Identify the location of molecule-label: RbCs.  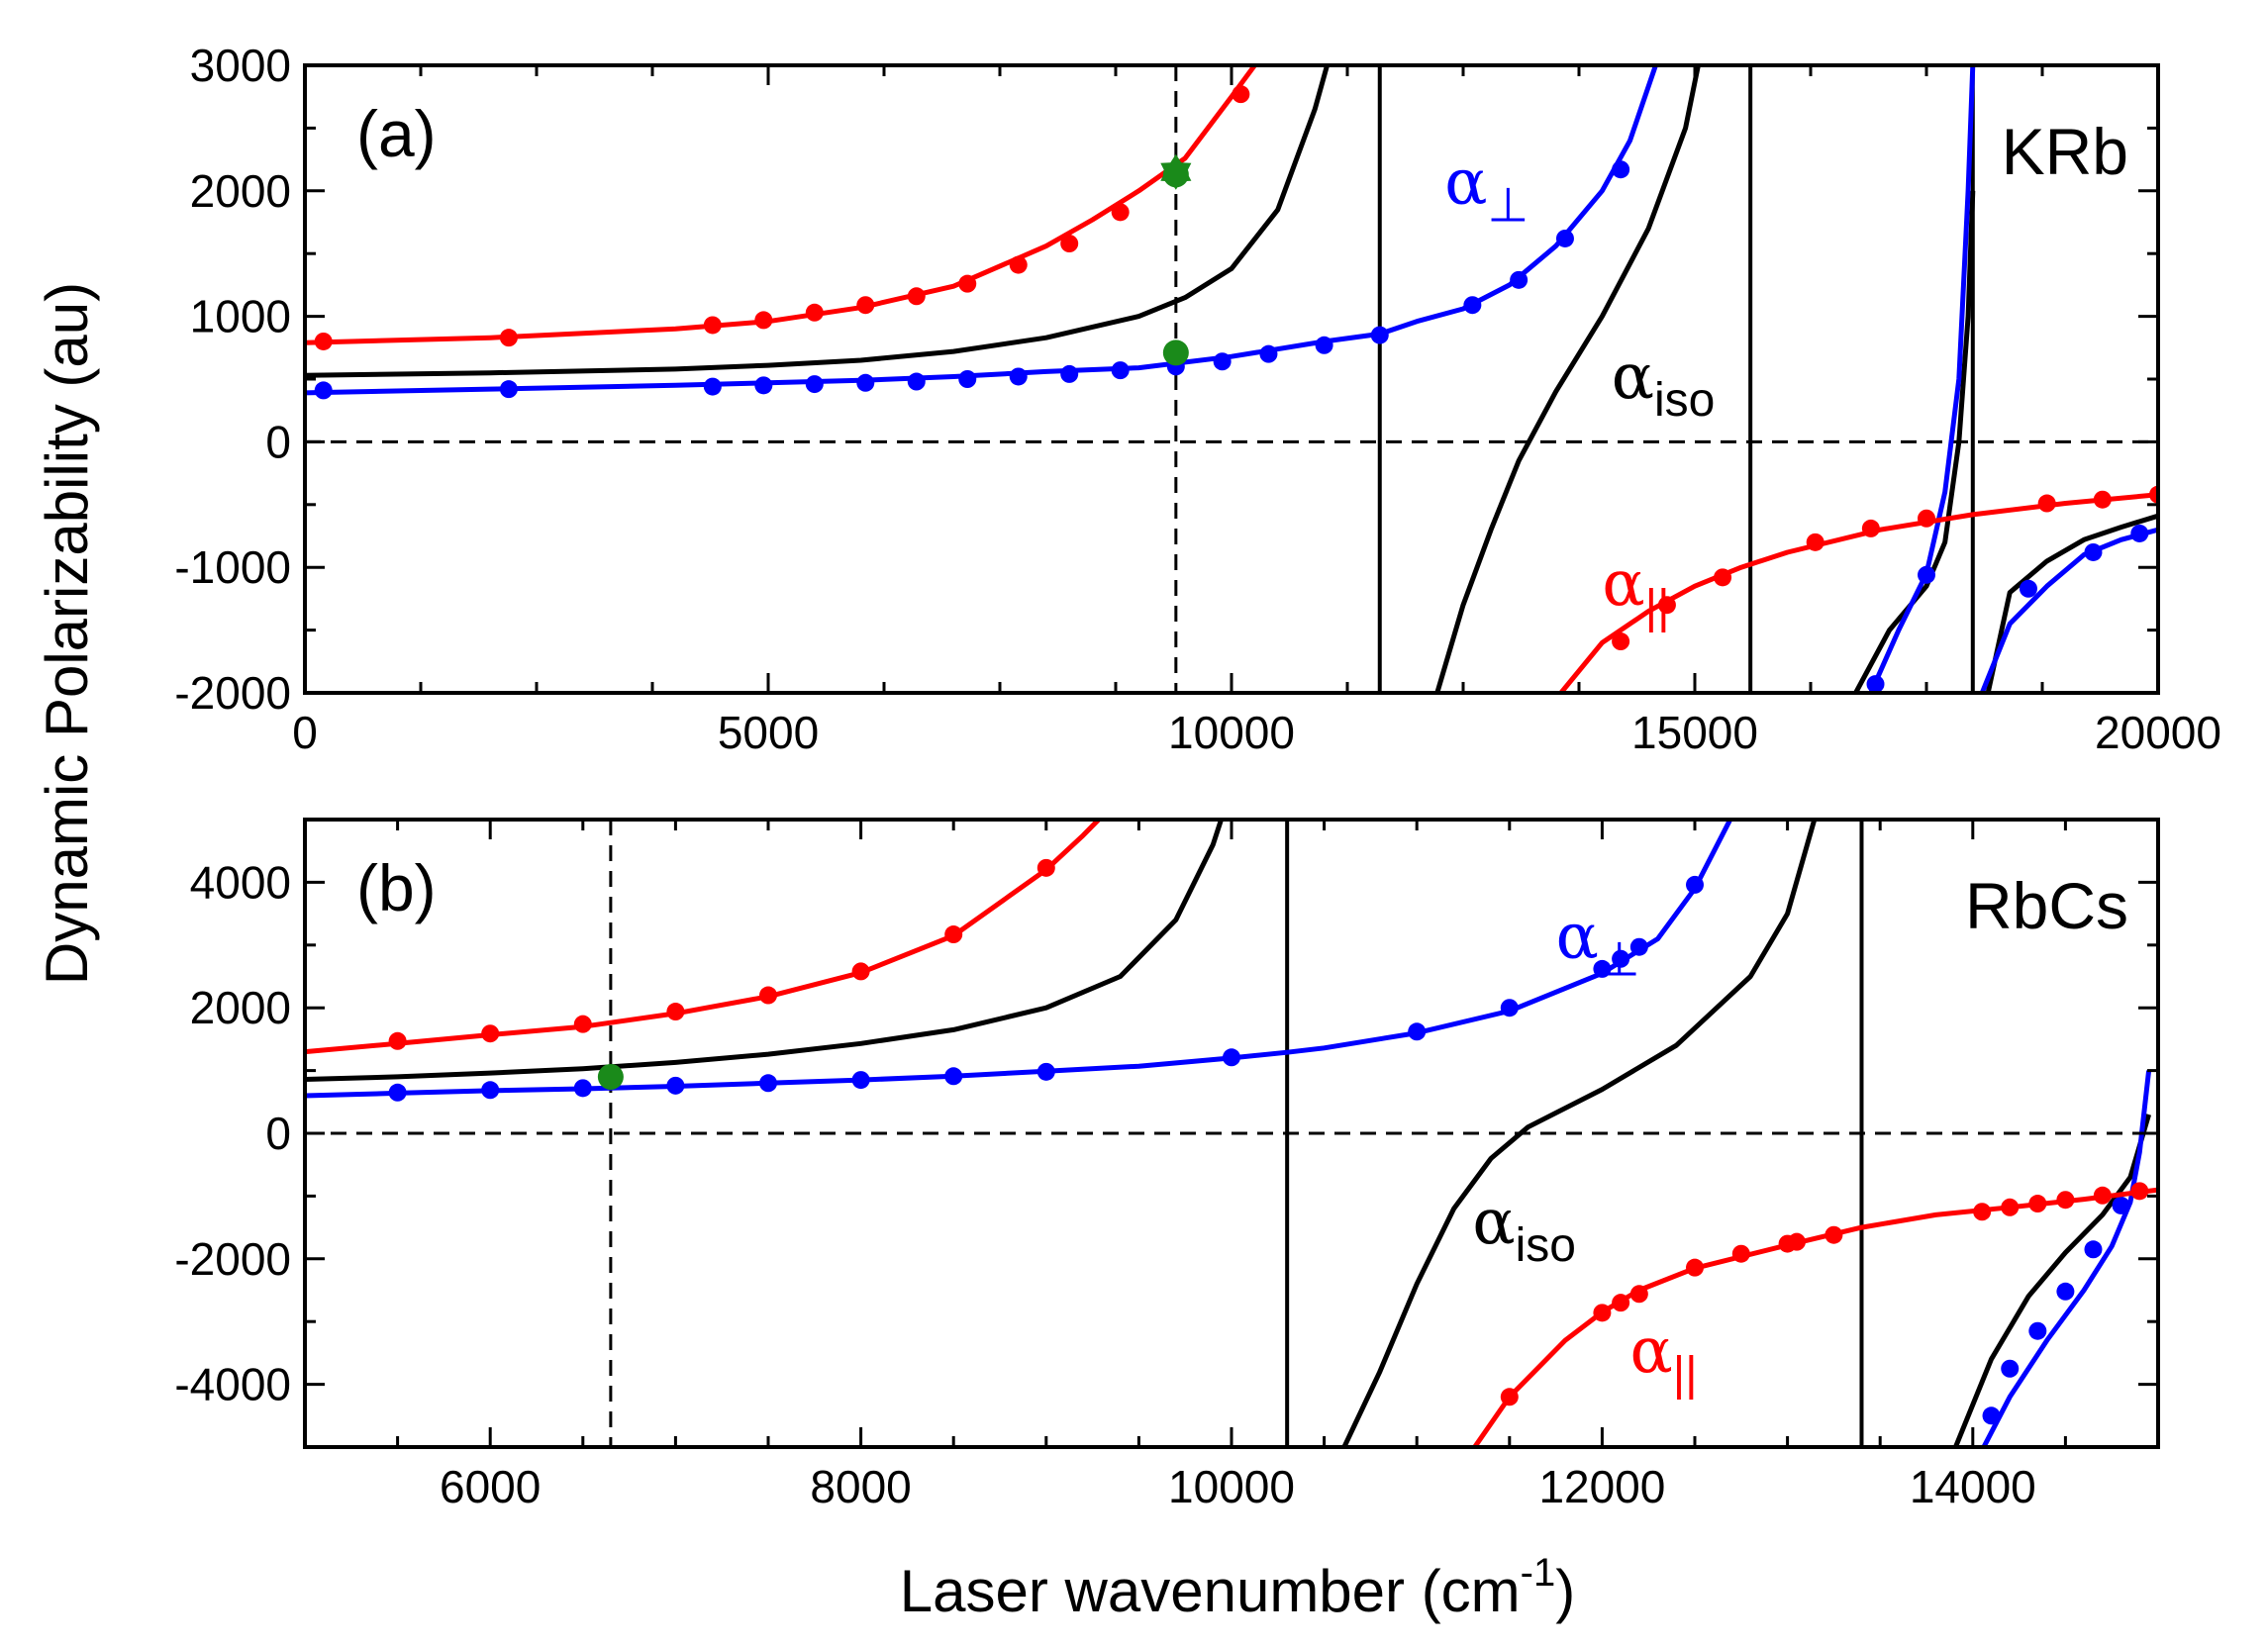
(2047, 905).